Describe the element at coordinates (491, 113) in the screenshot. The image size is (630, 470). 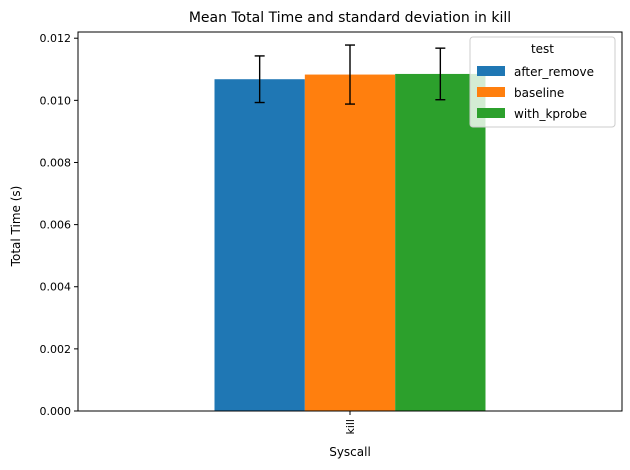
I see `legend-swatch-with_kprobe` at that location.